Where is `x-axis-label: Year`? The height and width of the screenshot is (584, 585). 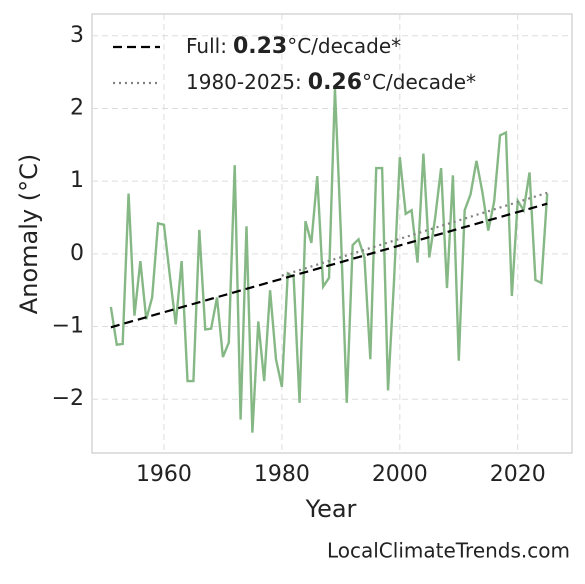
x-axis-label: Year is located at coordinates (331, 509).